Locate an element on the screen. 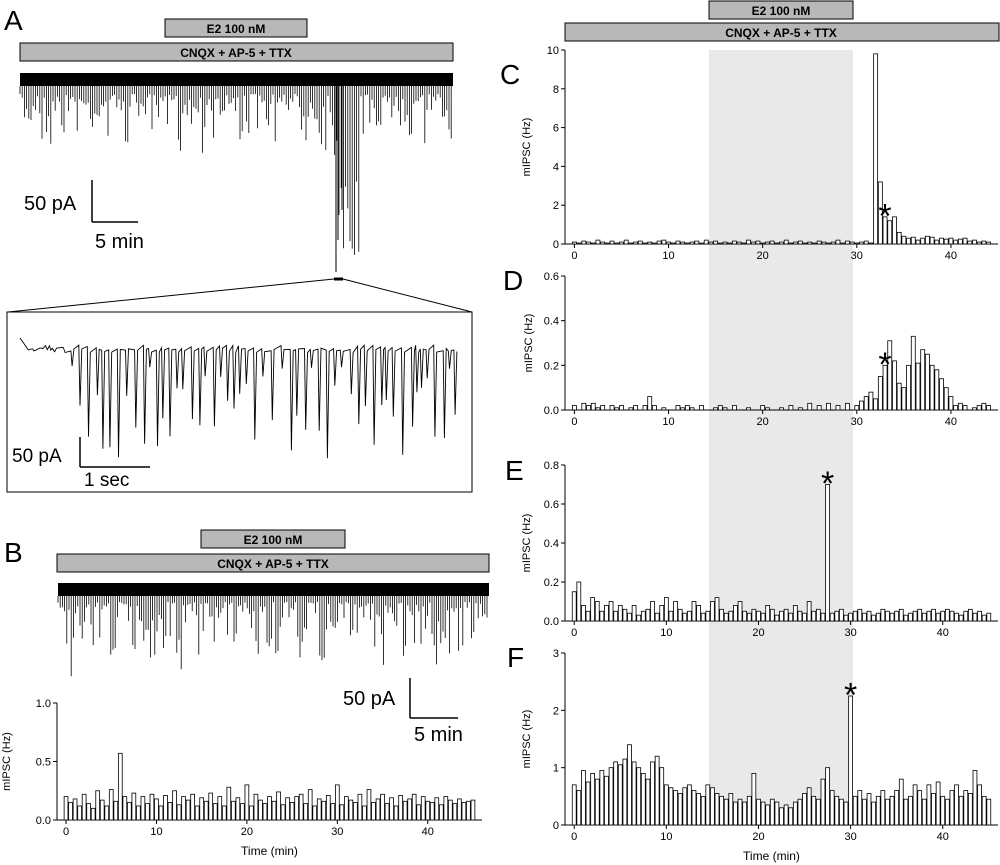 Image resolution: width=1000 pixels, height=865 pixels. y-tick-label-b: 0.0 is located at coordinates (43, 821).